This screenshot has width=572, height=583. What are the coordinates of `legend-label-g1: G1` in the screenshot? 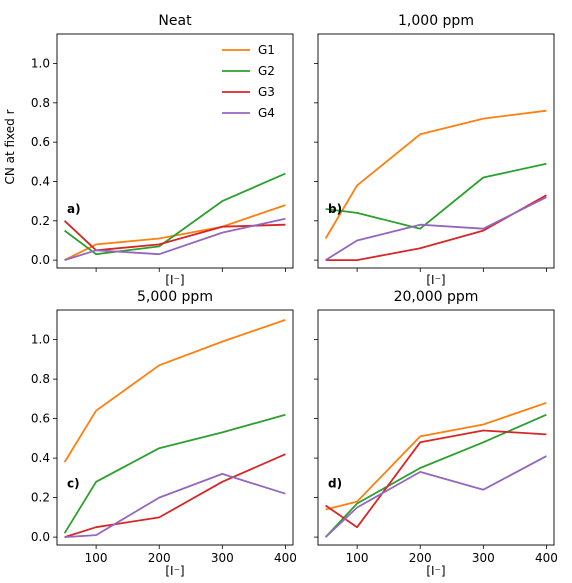 It's located at (266, 50).